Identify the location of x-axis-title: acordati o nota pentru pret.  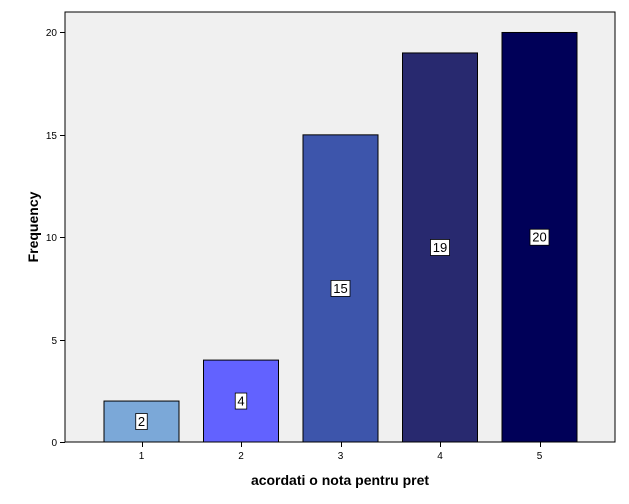
(340, 480).